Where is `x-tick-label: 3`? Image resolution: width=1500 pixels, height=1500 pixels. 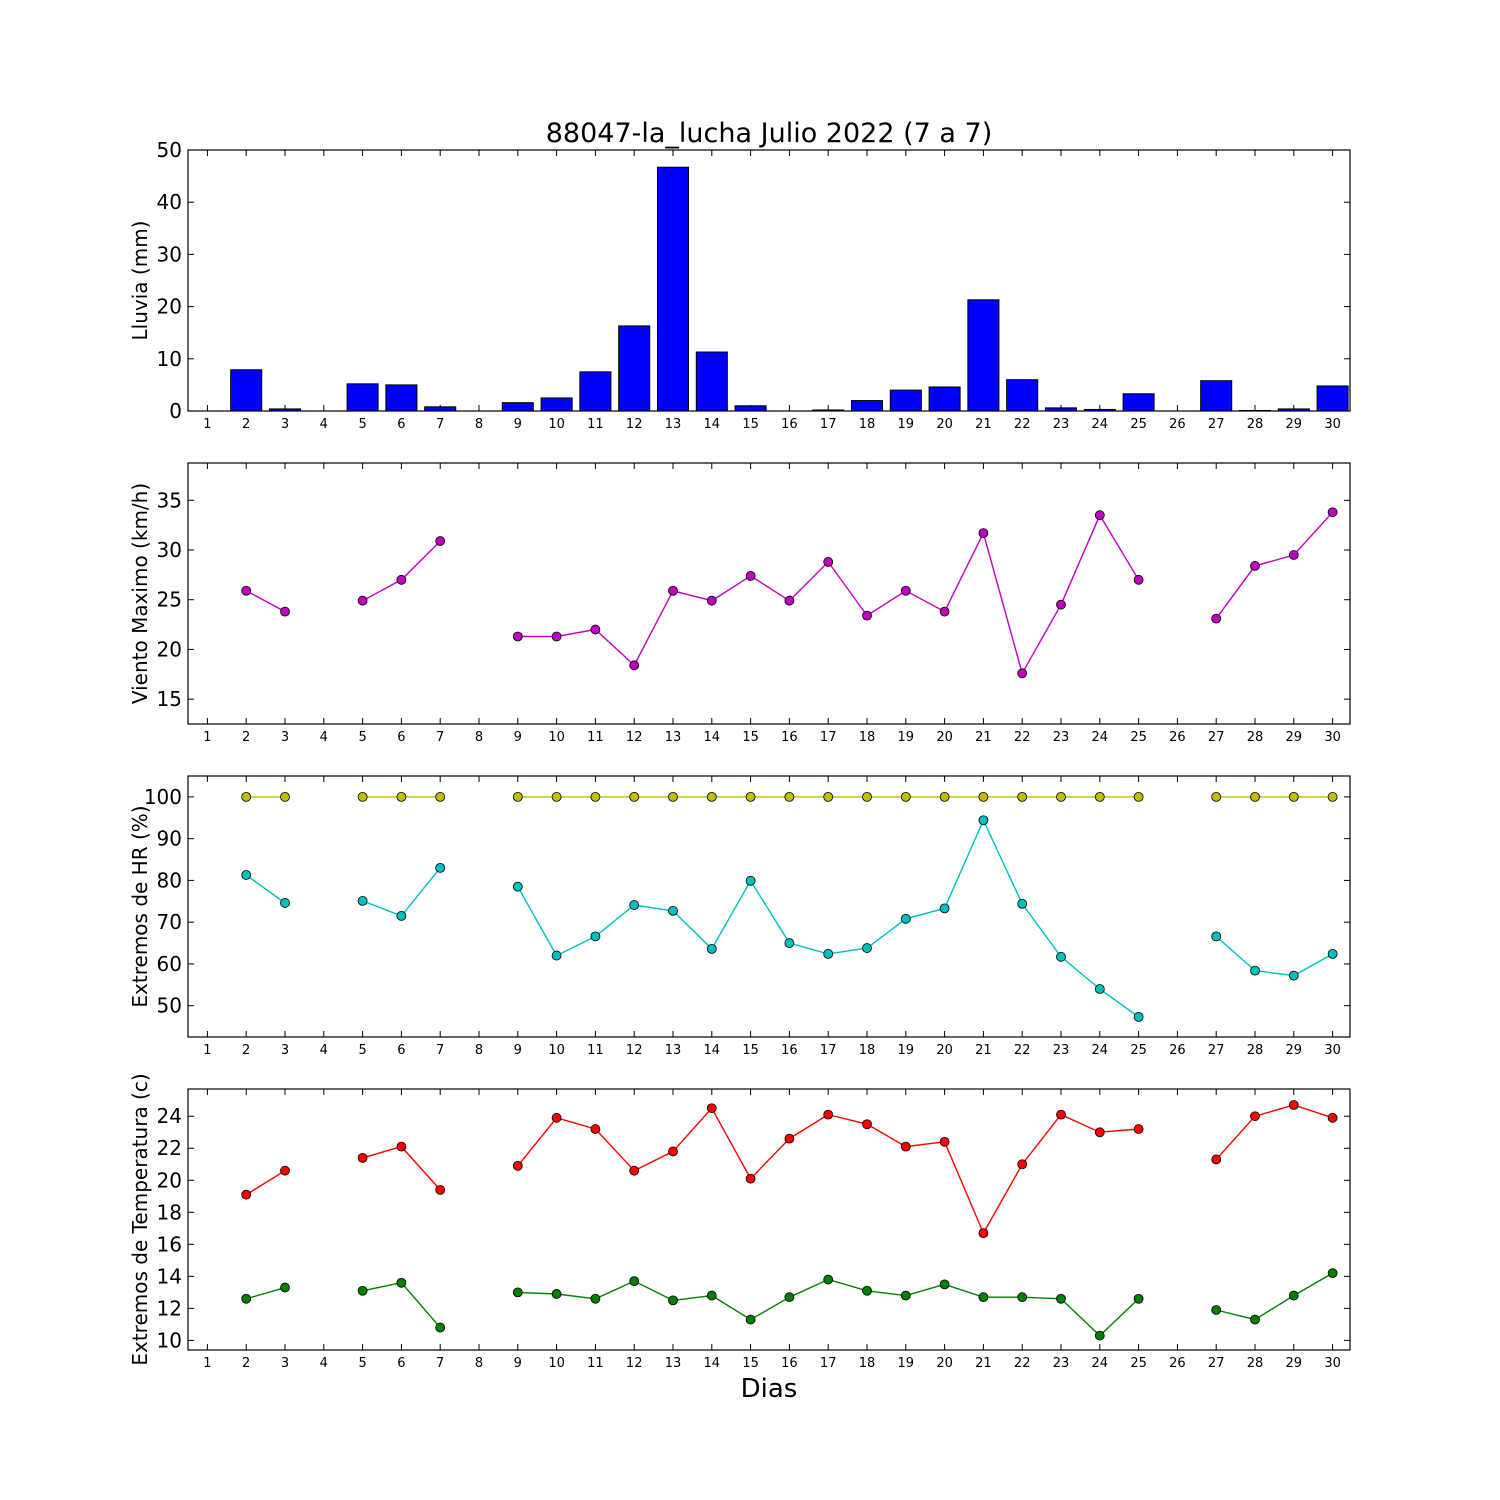
x-tick-label: 3 is located at coordinates (285, 424).